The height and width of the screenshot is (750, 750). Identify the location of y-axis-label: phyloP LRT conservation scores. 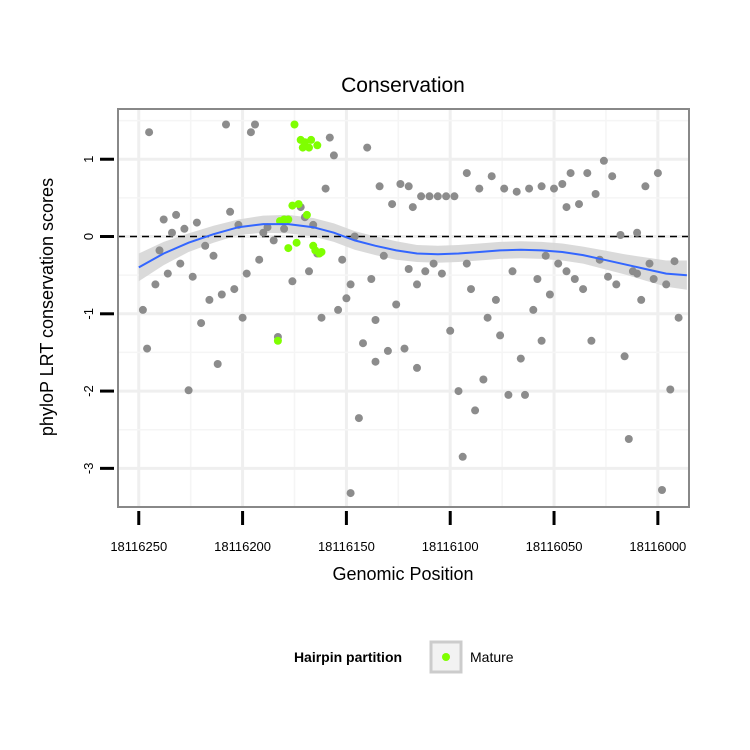
(47, 307).